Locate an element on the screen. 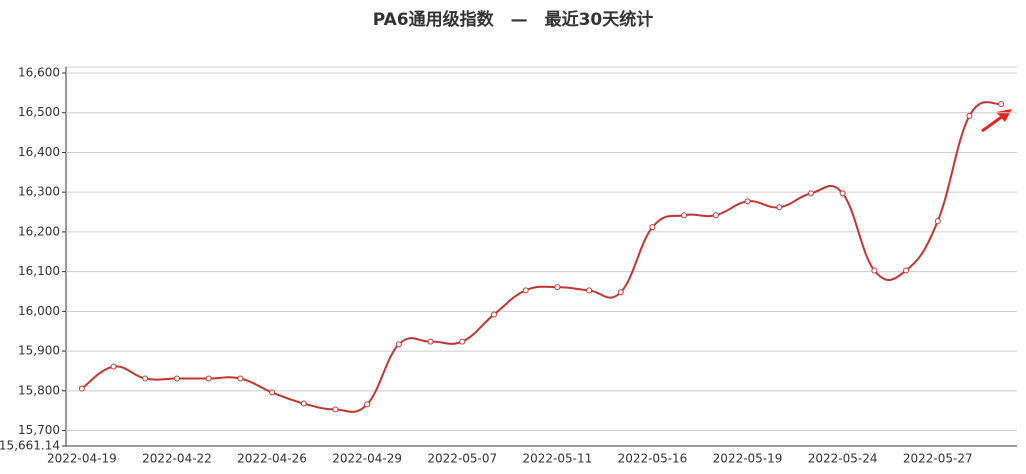 The image size is (1026, 474). y-tick-label: 16,000 is located at coordinates (39, 311).